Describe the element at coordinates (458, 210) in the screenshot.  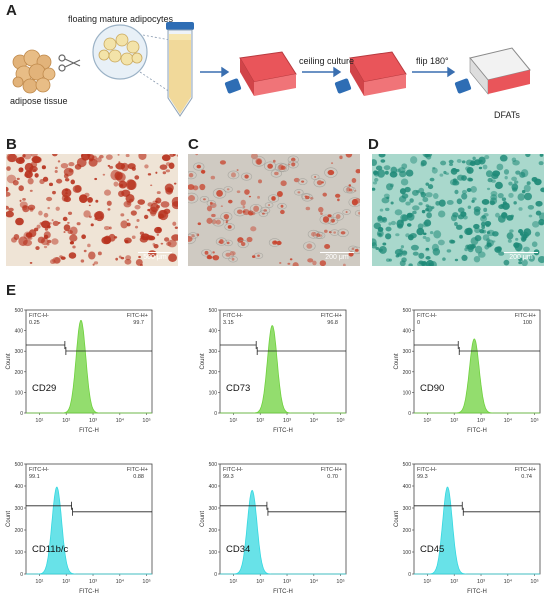
I see `micrograph-d-image` at that location.